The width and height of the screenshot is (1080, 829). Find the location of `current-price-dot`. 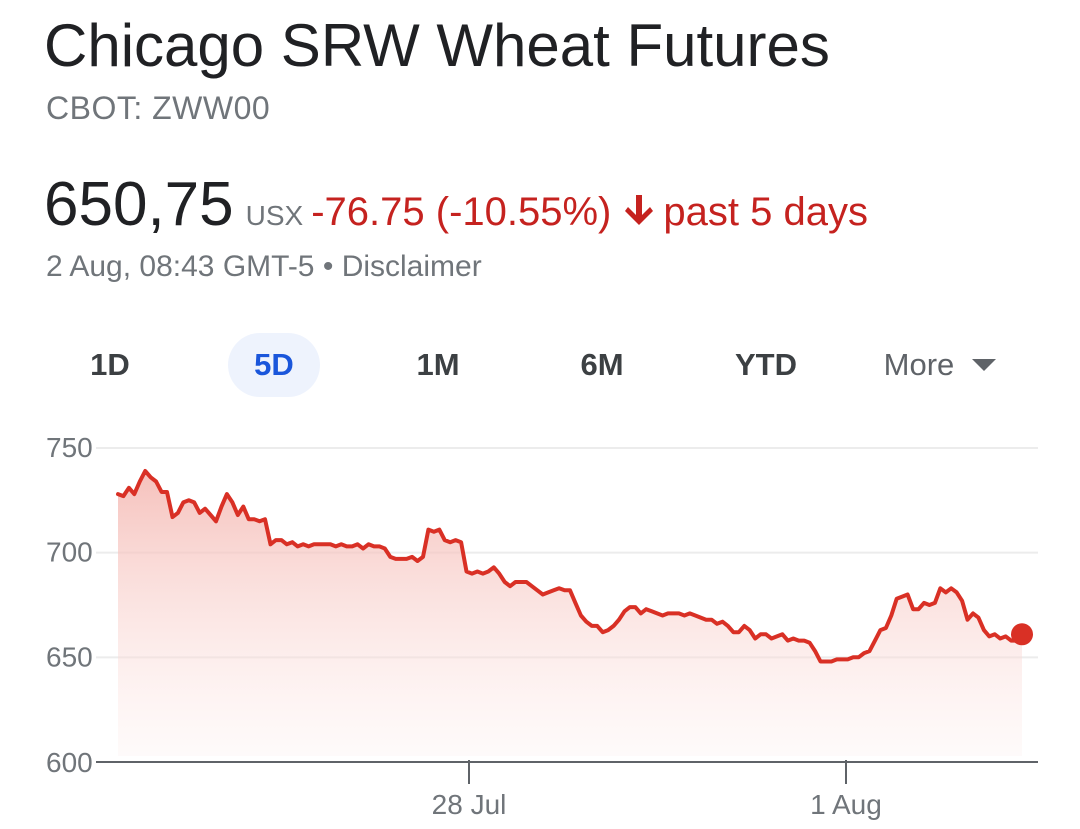

current-price-dot is located at coordinates (1022, 634).